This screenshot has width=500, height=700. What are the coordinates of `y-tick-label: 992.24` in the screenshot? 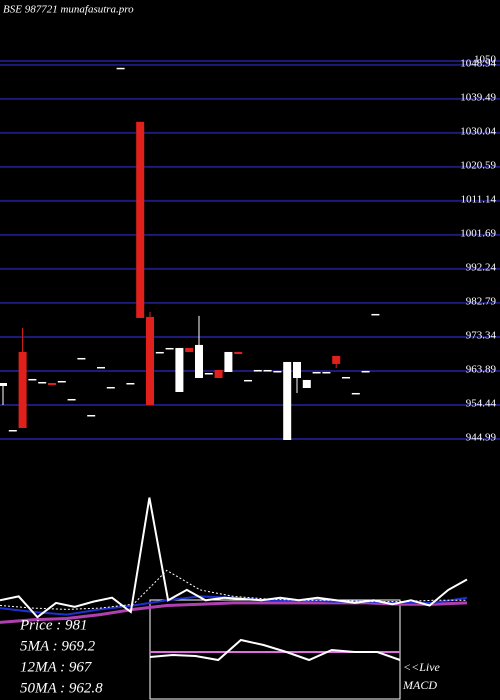 It's located at (481, 267).